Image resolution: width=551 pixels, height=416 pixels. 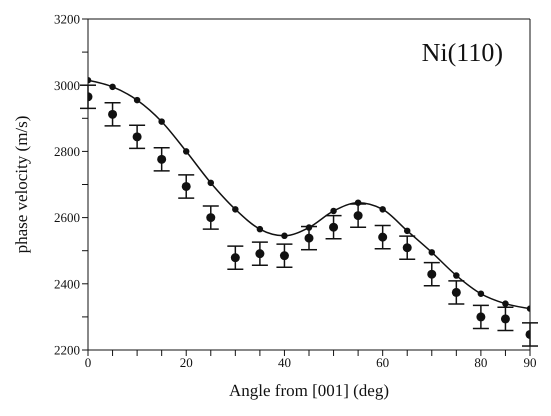 I want to click on y-tick-label: 2600, so click(x=67, y=218).